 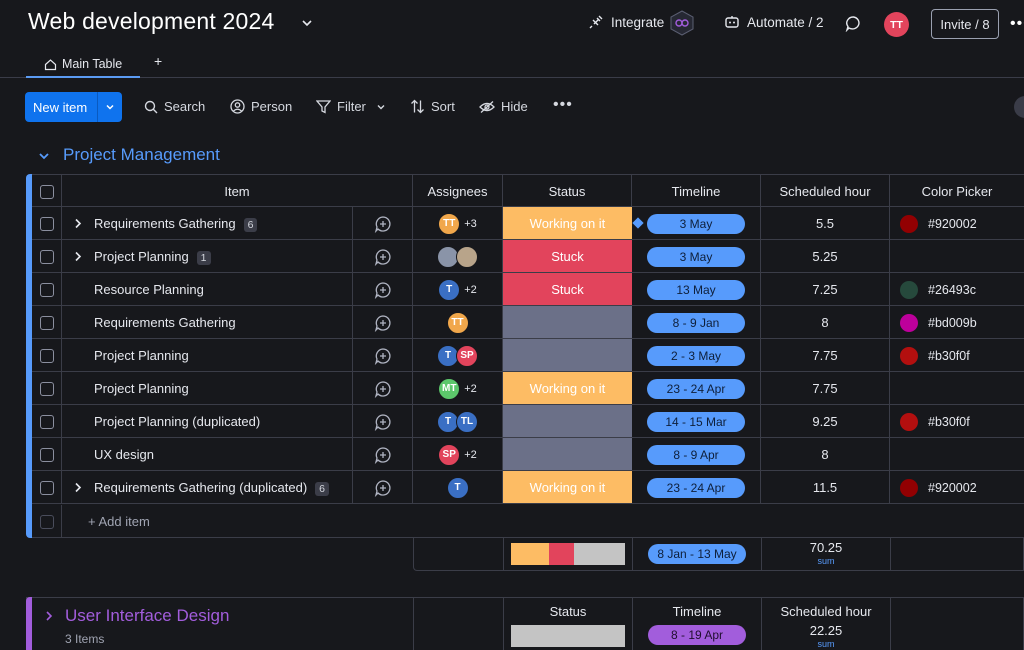 I want to click on item-cell: Project Planning, so click(x=207, y=355).